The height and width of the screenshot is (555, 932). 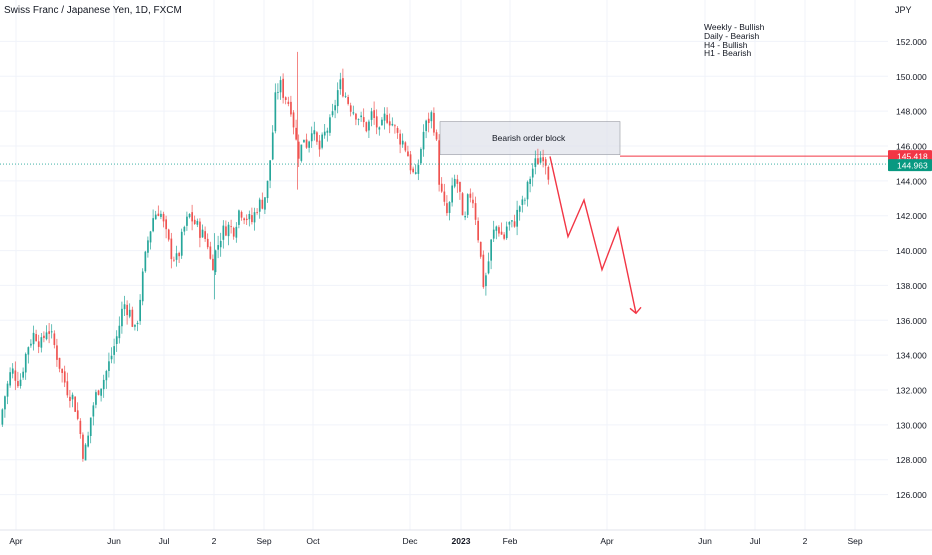 What do you see at coordinates (732, 35) in the screenshot?
I see `bias-note-daily: Daily - Bearish` at bounding box center [732, 35].